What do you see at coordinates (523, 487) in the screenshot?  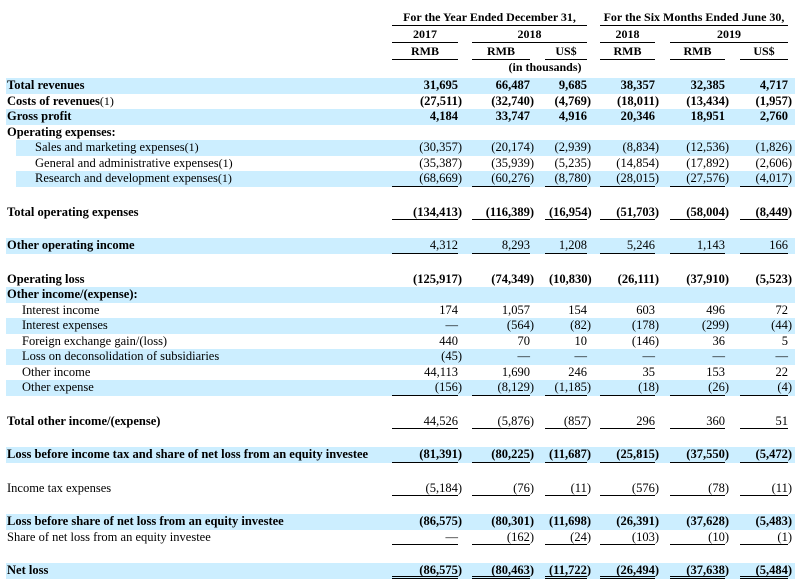 I see `value-text: (76)` at bounding box center [523, 487].